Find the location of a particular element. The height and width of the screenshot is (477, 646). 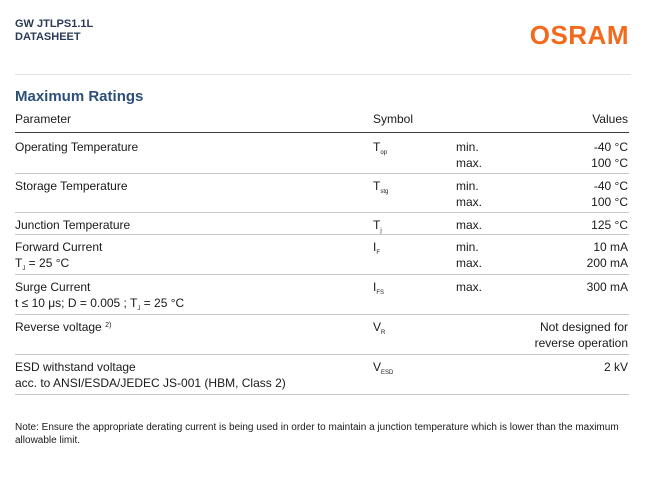

product-name: GW JTLPS1.1L is located at coordinates (54, 24).